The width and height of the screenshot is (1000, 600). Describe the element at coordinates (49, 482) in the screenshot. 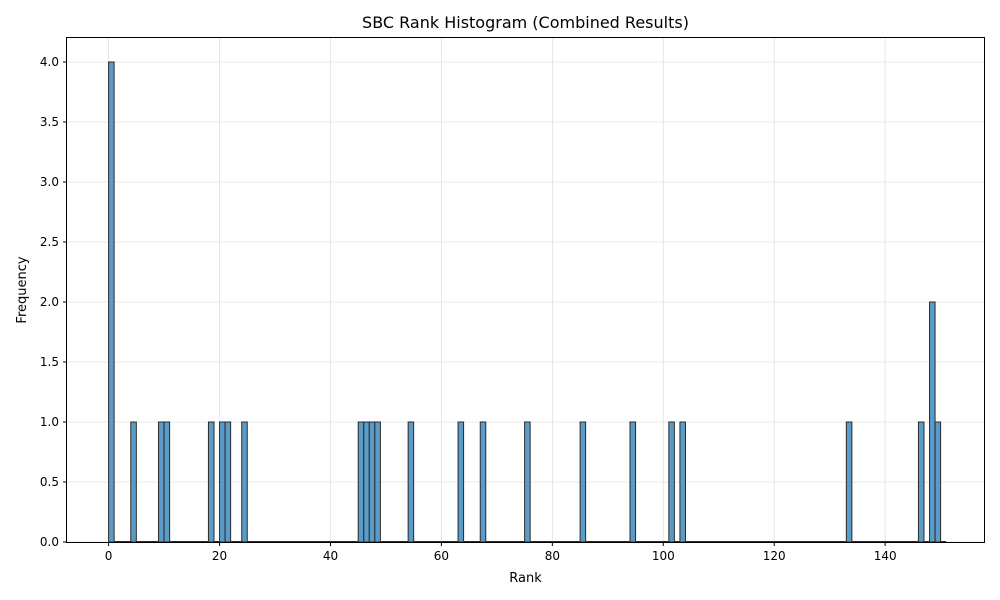

I see `y-tick-label: 0.5` at that location.